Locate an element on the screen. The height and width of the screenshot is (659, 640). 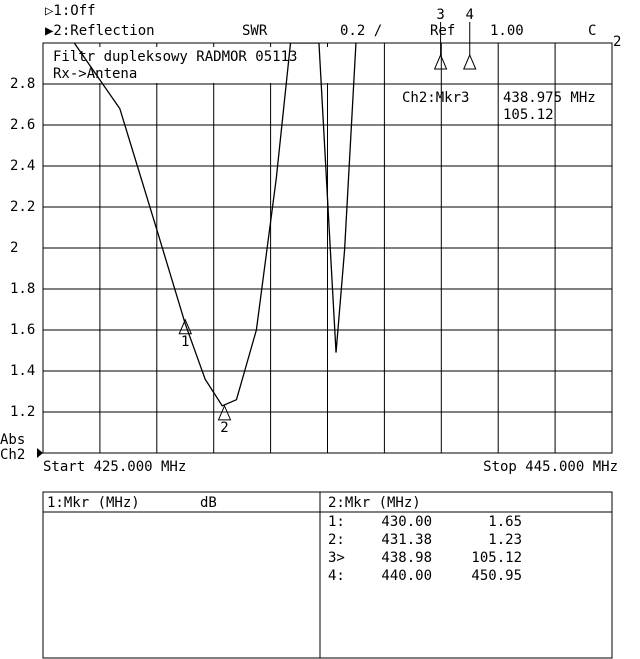
marker-label: 3 is located at coordinates (440, 15).